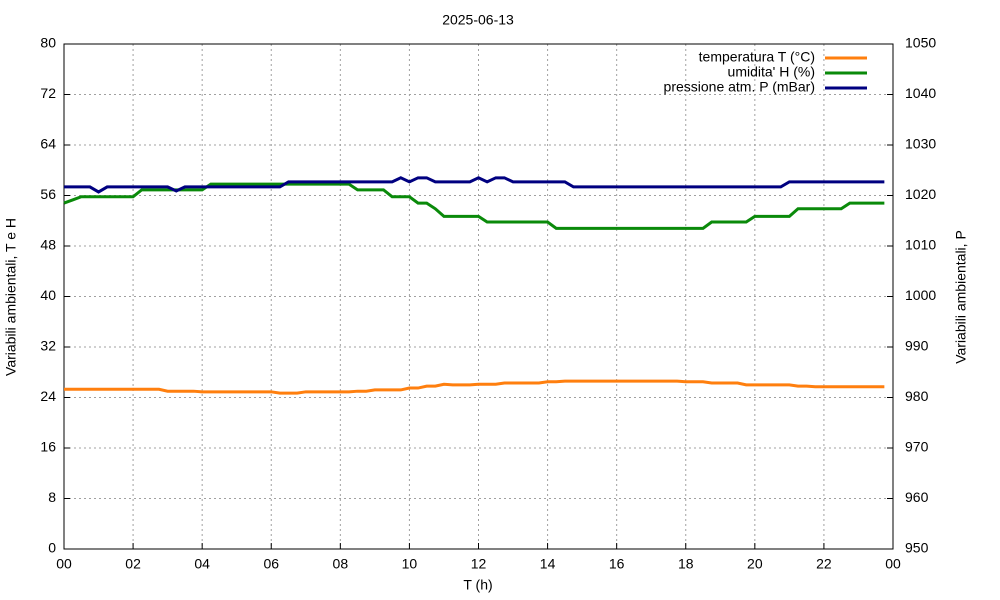  I want to click on x-tick-label: 12, so click(479, 564).